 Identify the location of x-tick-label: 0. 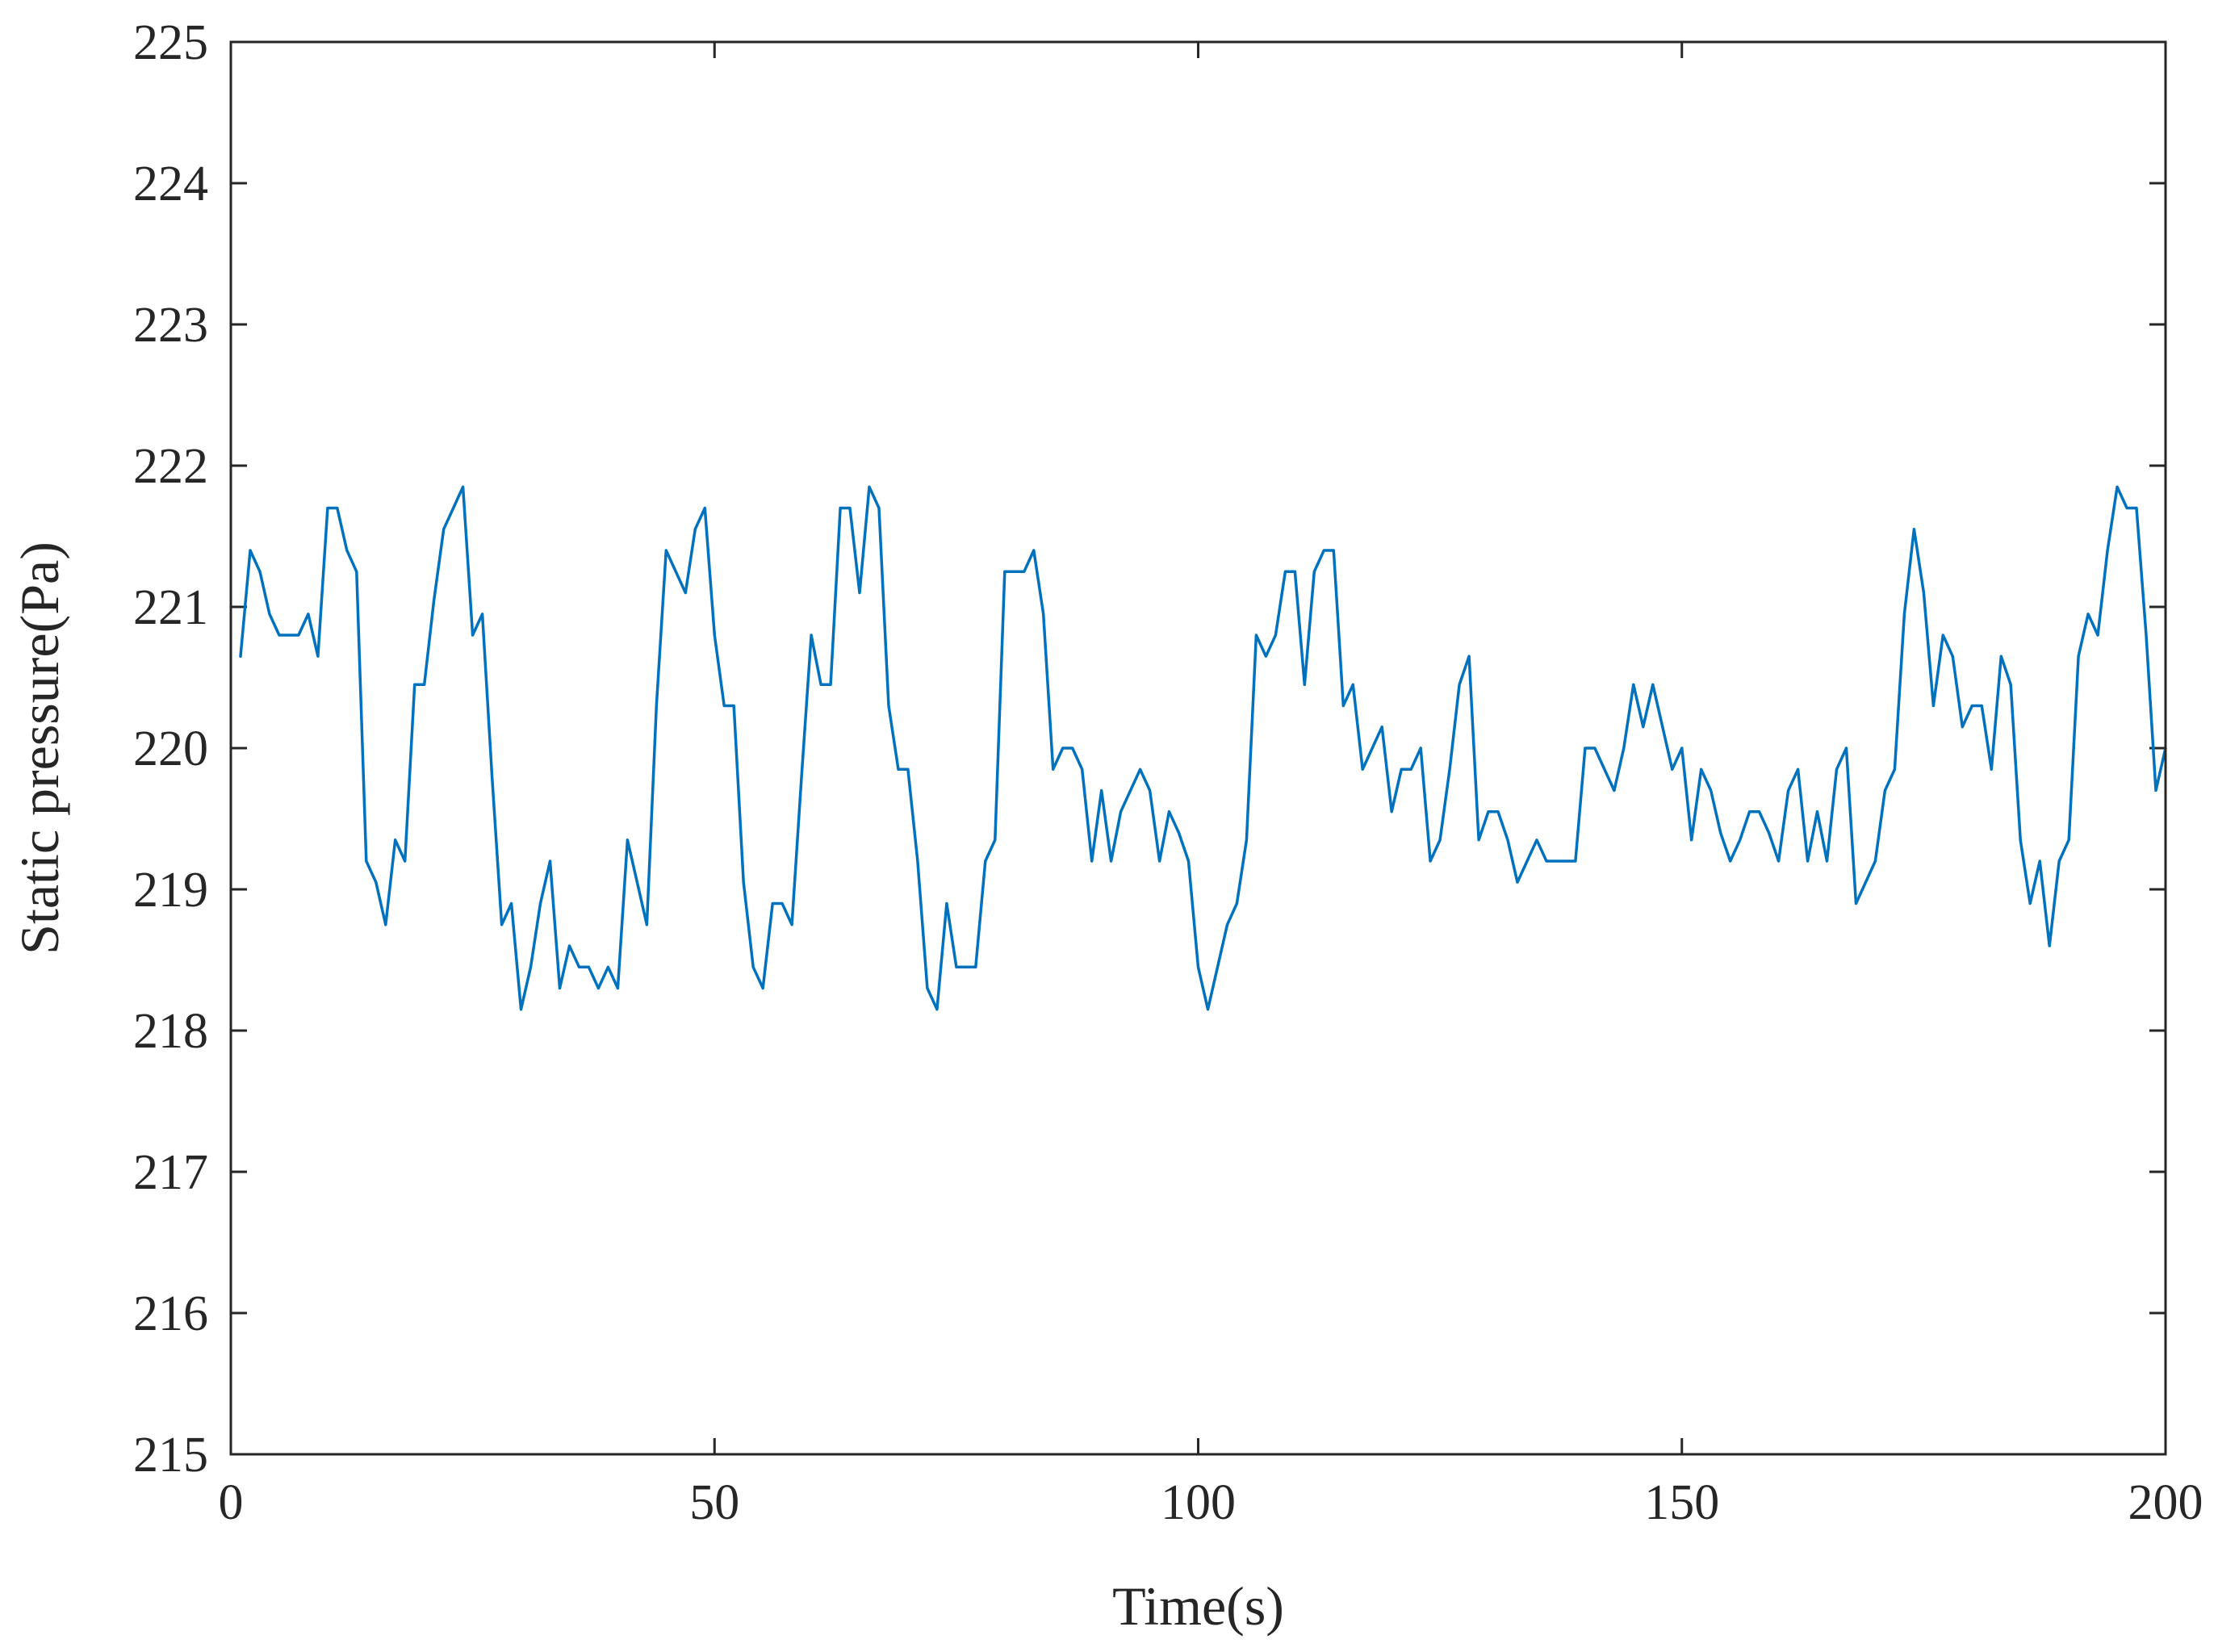
(231, 1502).